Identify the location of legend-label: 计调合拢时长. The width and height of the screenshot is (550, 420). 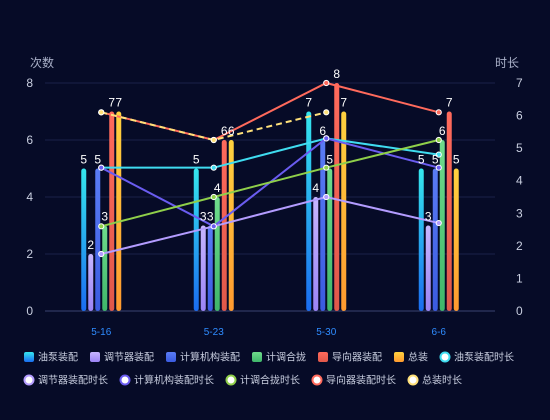
(270, 380).